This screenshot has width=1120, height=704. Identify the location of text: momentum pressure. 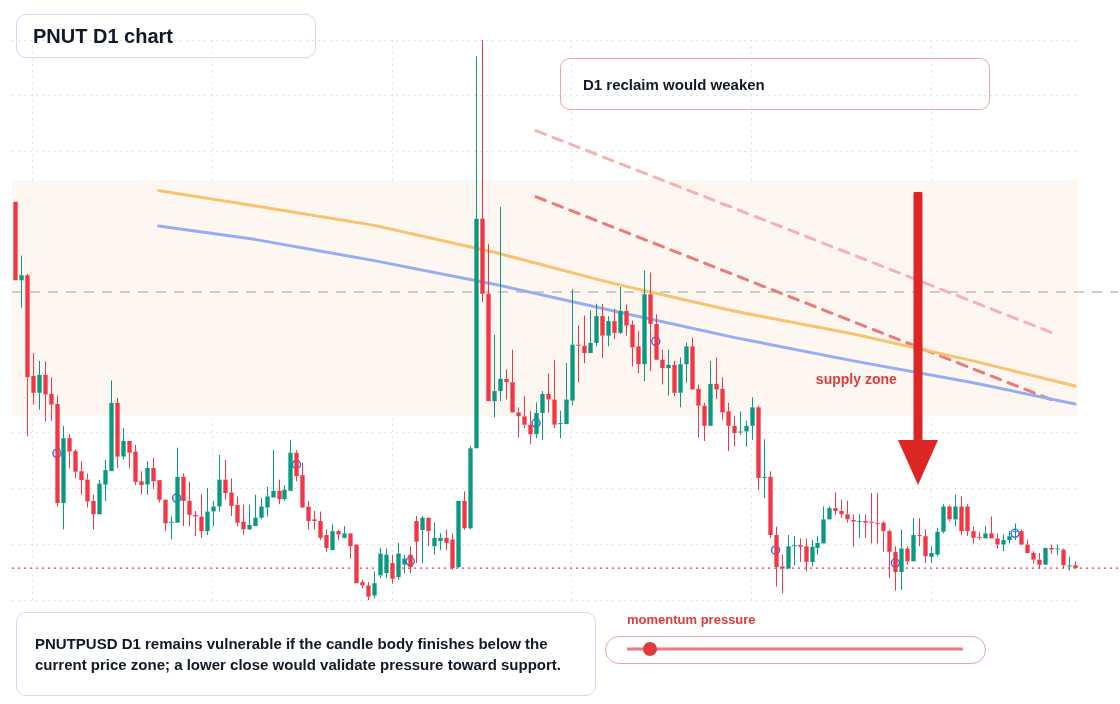
(691, 619).